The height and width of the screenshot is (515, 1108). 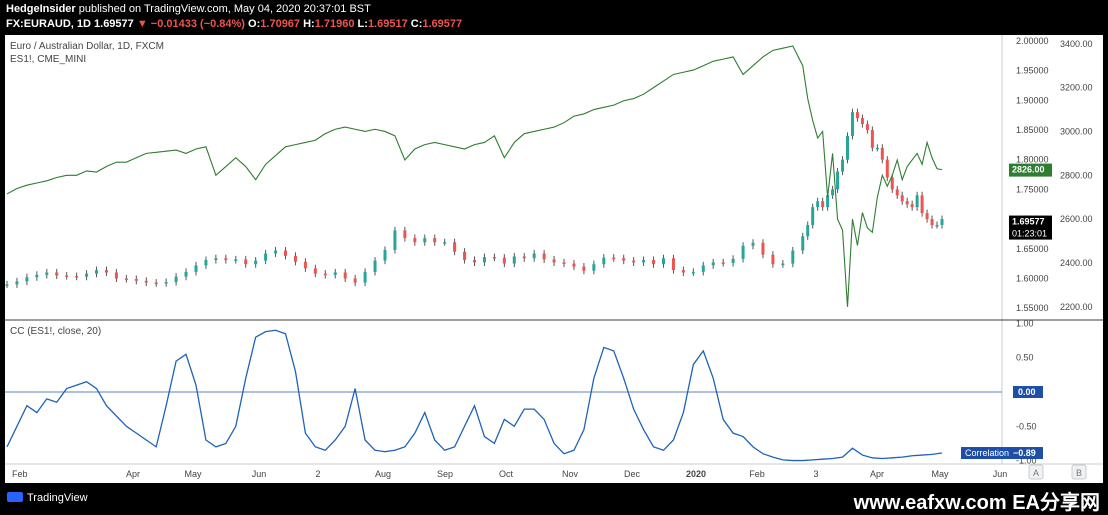 What do you see at coordinates (1036, 472) in the screenshot?
I see `pane-a-toggle` at bounding box center [1036, 472].